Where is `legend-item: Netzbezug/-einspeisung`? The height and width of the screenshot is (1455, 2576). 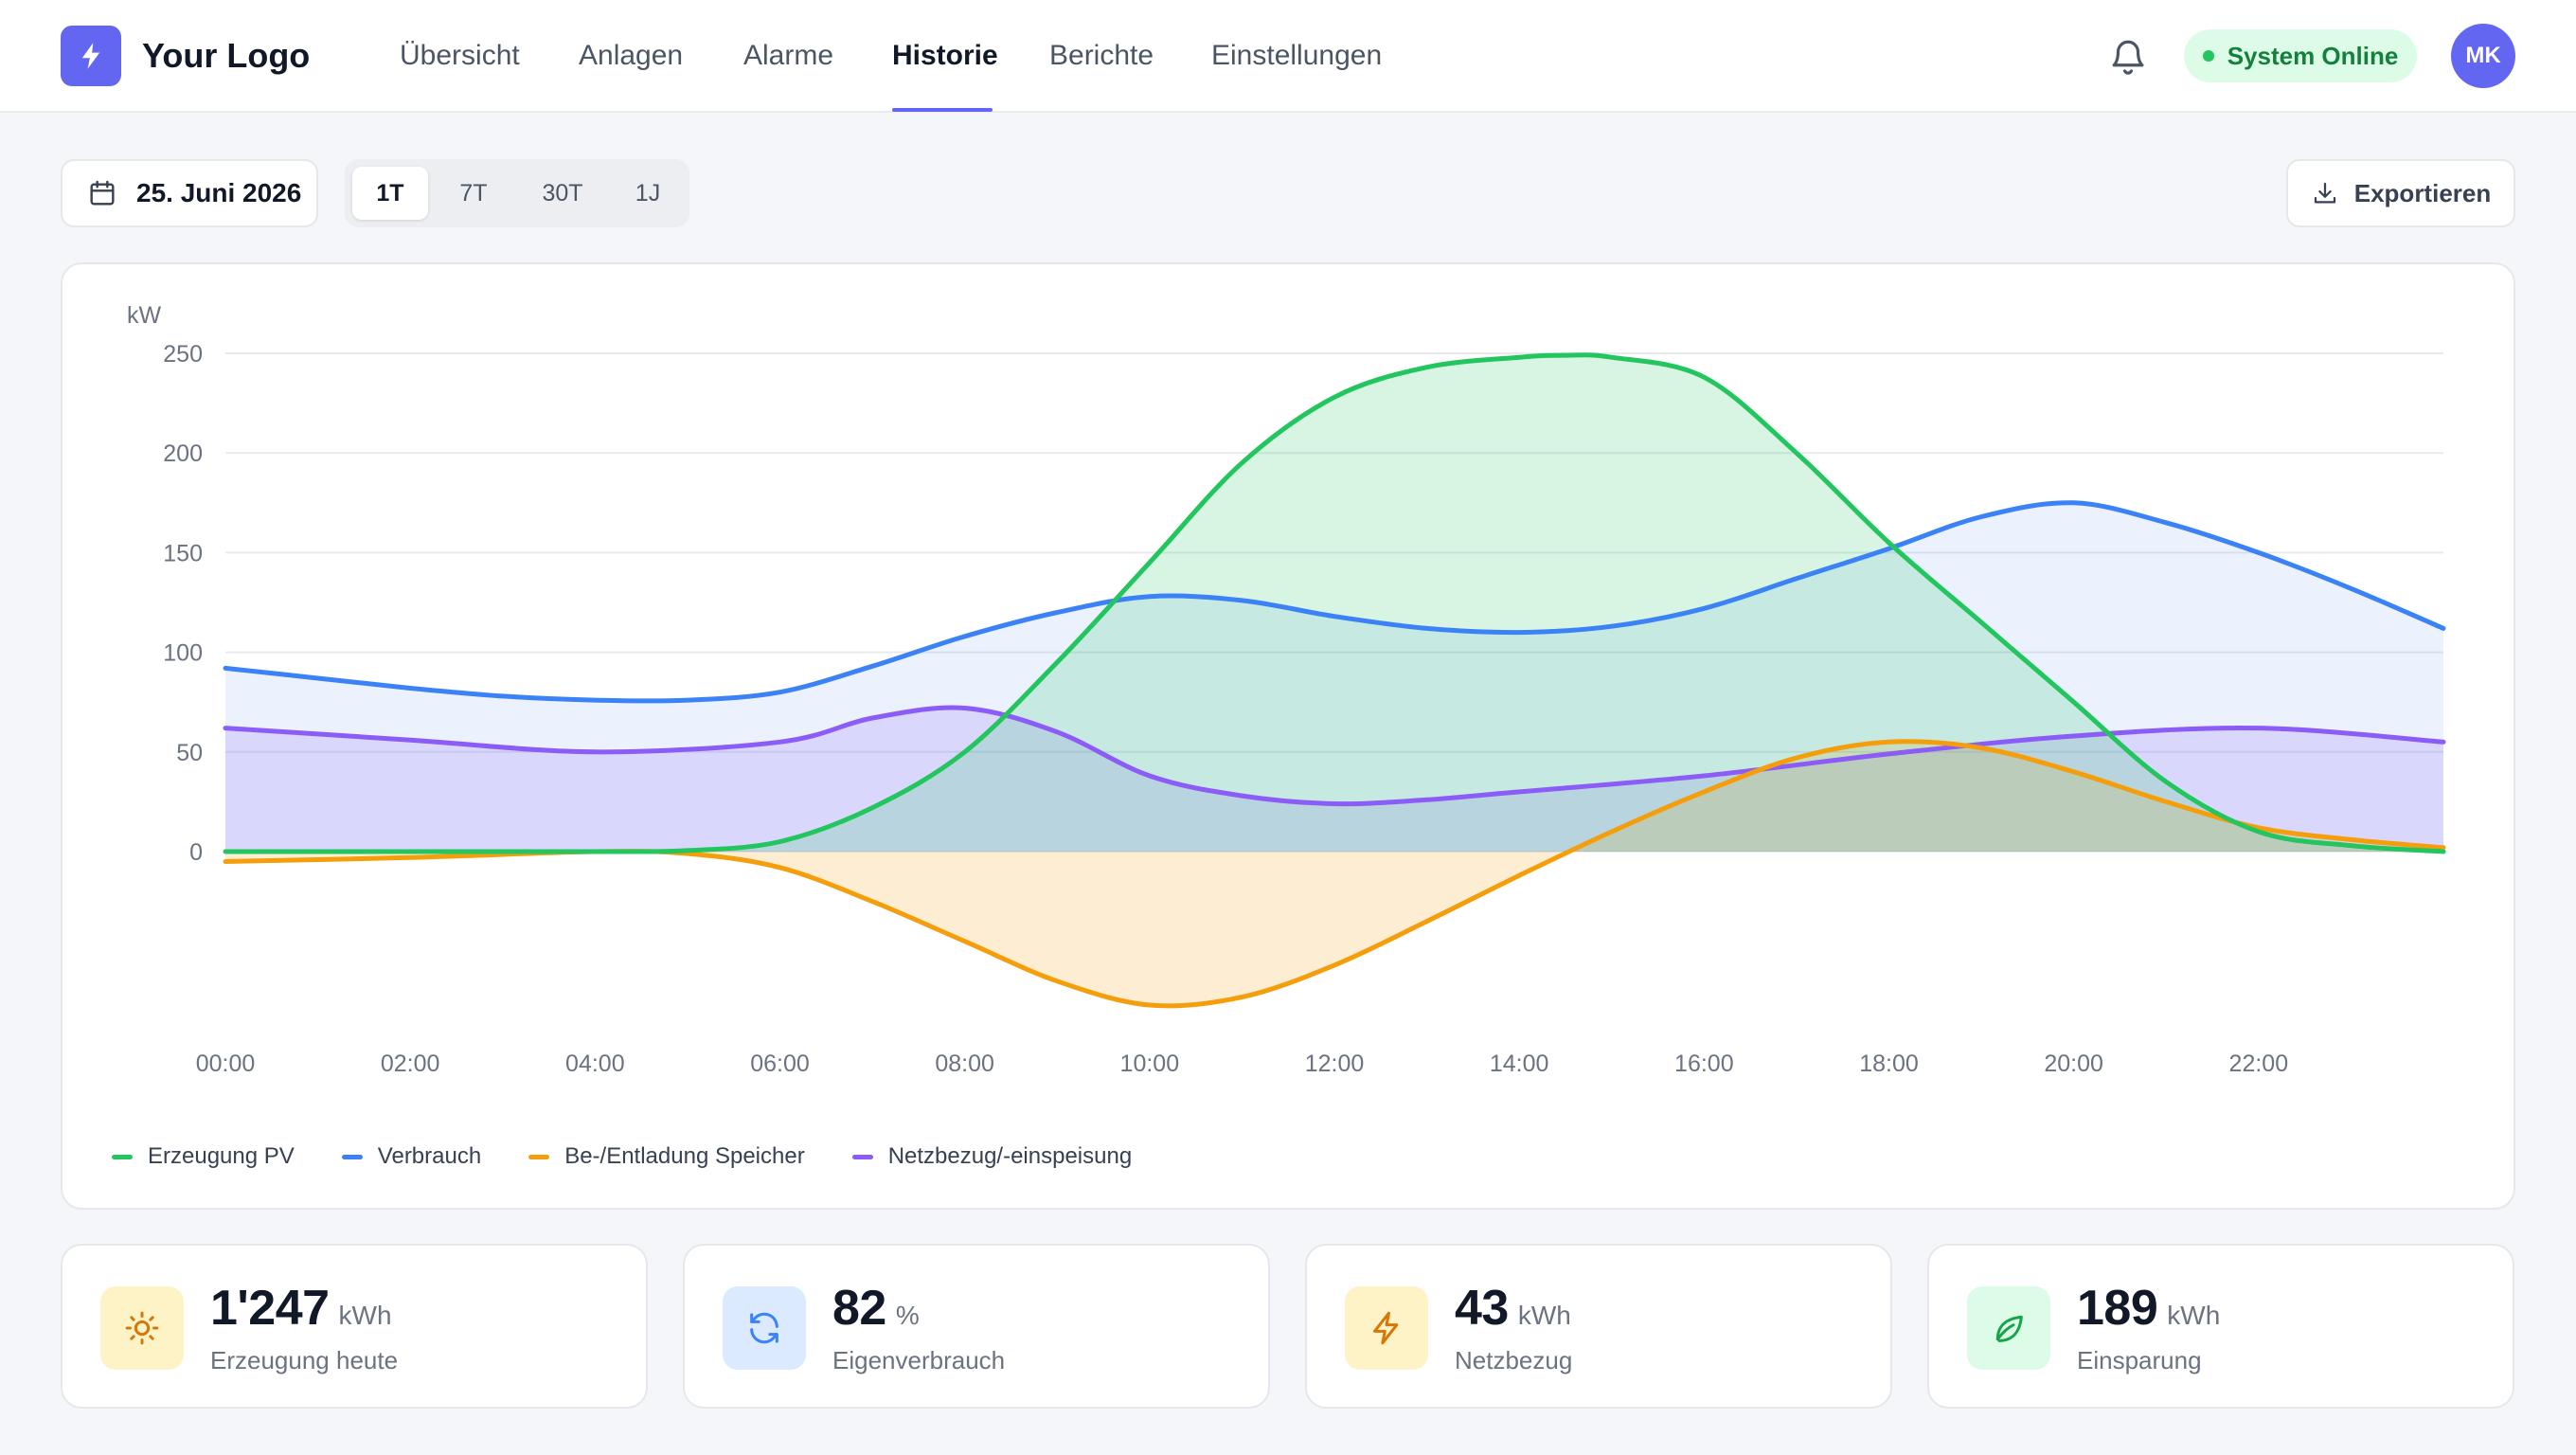 legend-item: Netzbezug/-einspeisung is located at coordinates (992, 1156).